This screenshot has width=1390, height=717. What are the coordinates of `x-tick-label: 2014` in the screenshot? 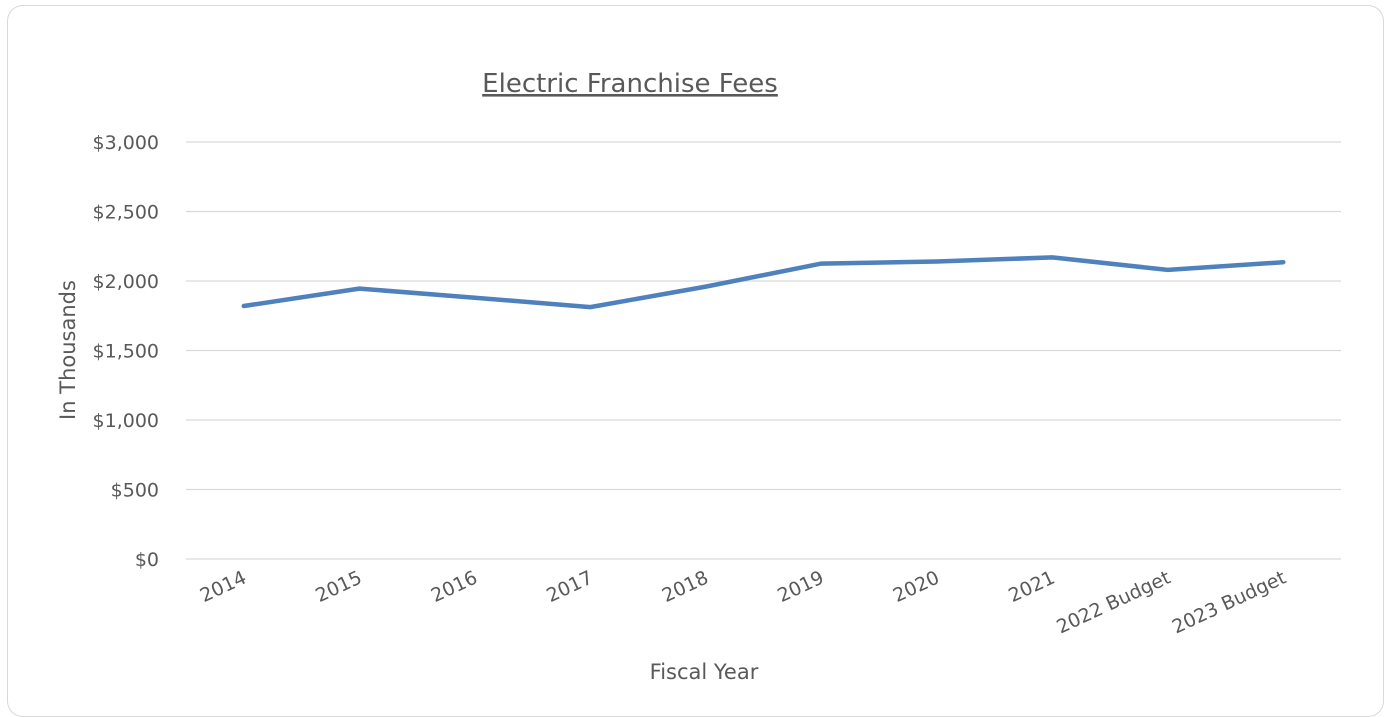 It's located at (223, 587).